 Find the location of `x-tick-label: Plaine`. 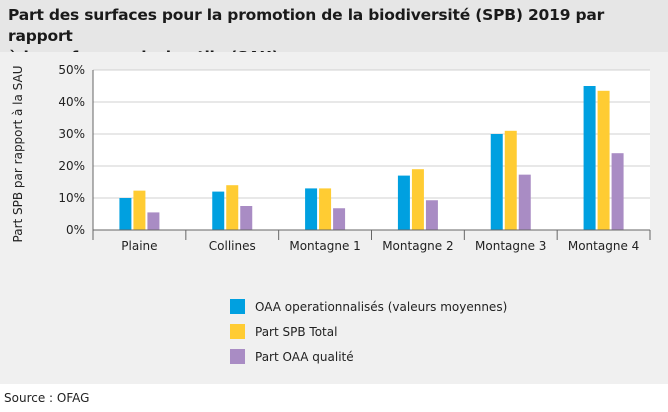

x-tick-label: Plaine is located at coordinates (139, 246).